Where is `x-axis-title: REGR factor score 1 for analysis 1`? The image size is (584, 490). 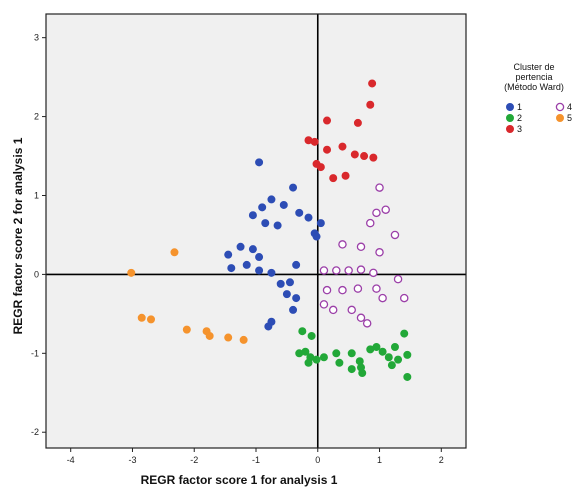 x-axis-title: REGR factor score 1 for analysis 1 is located at coordinates (239, 480).